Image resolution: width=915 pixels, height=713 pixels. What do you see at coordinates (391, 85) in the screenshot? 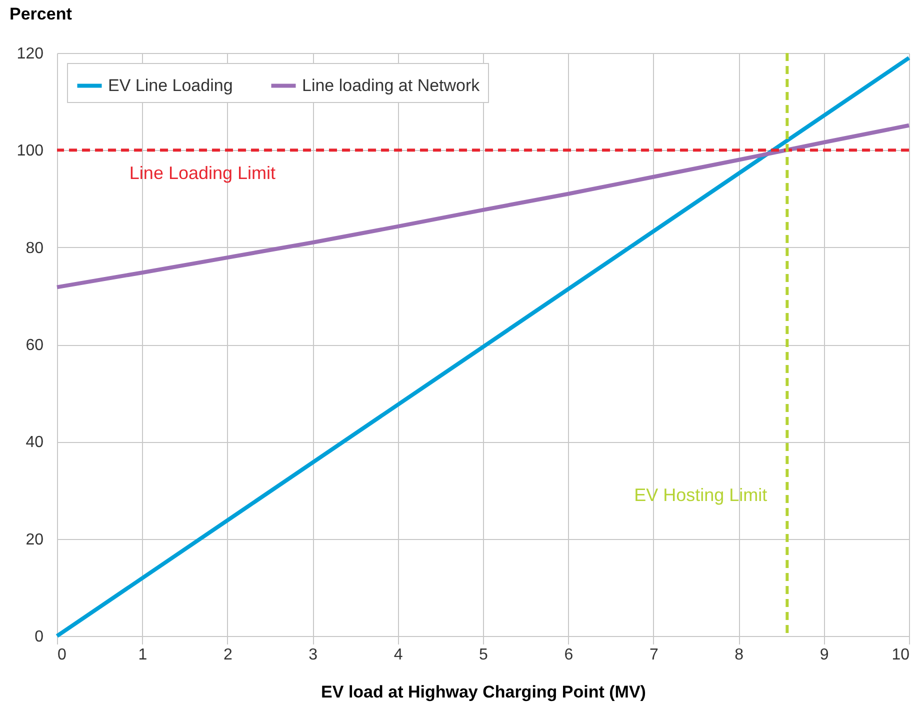
I see `legend-label: Line loading at Network` at bounding box center [391, 85].